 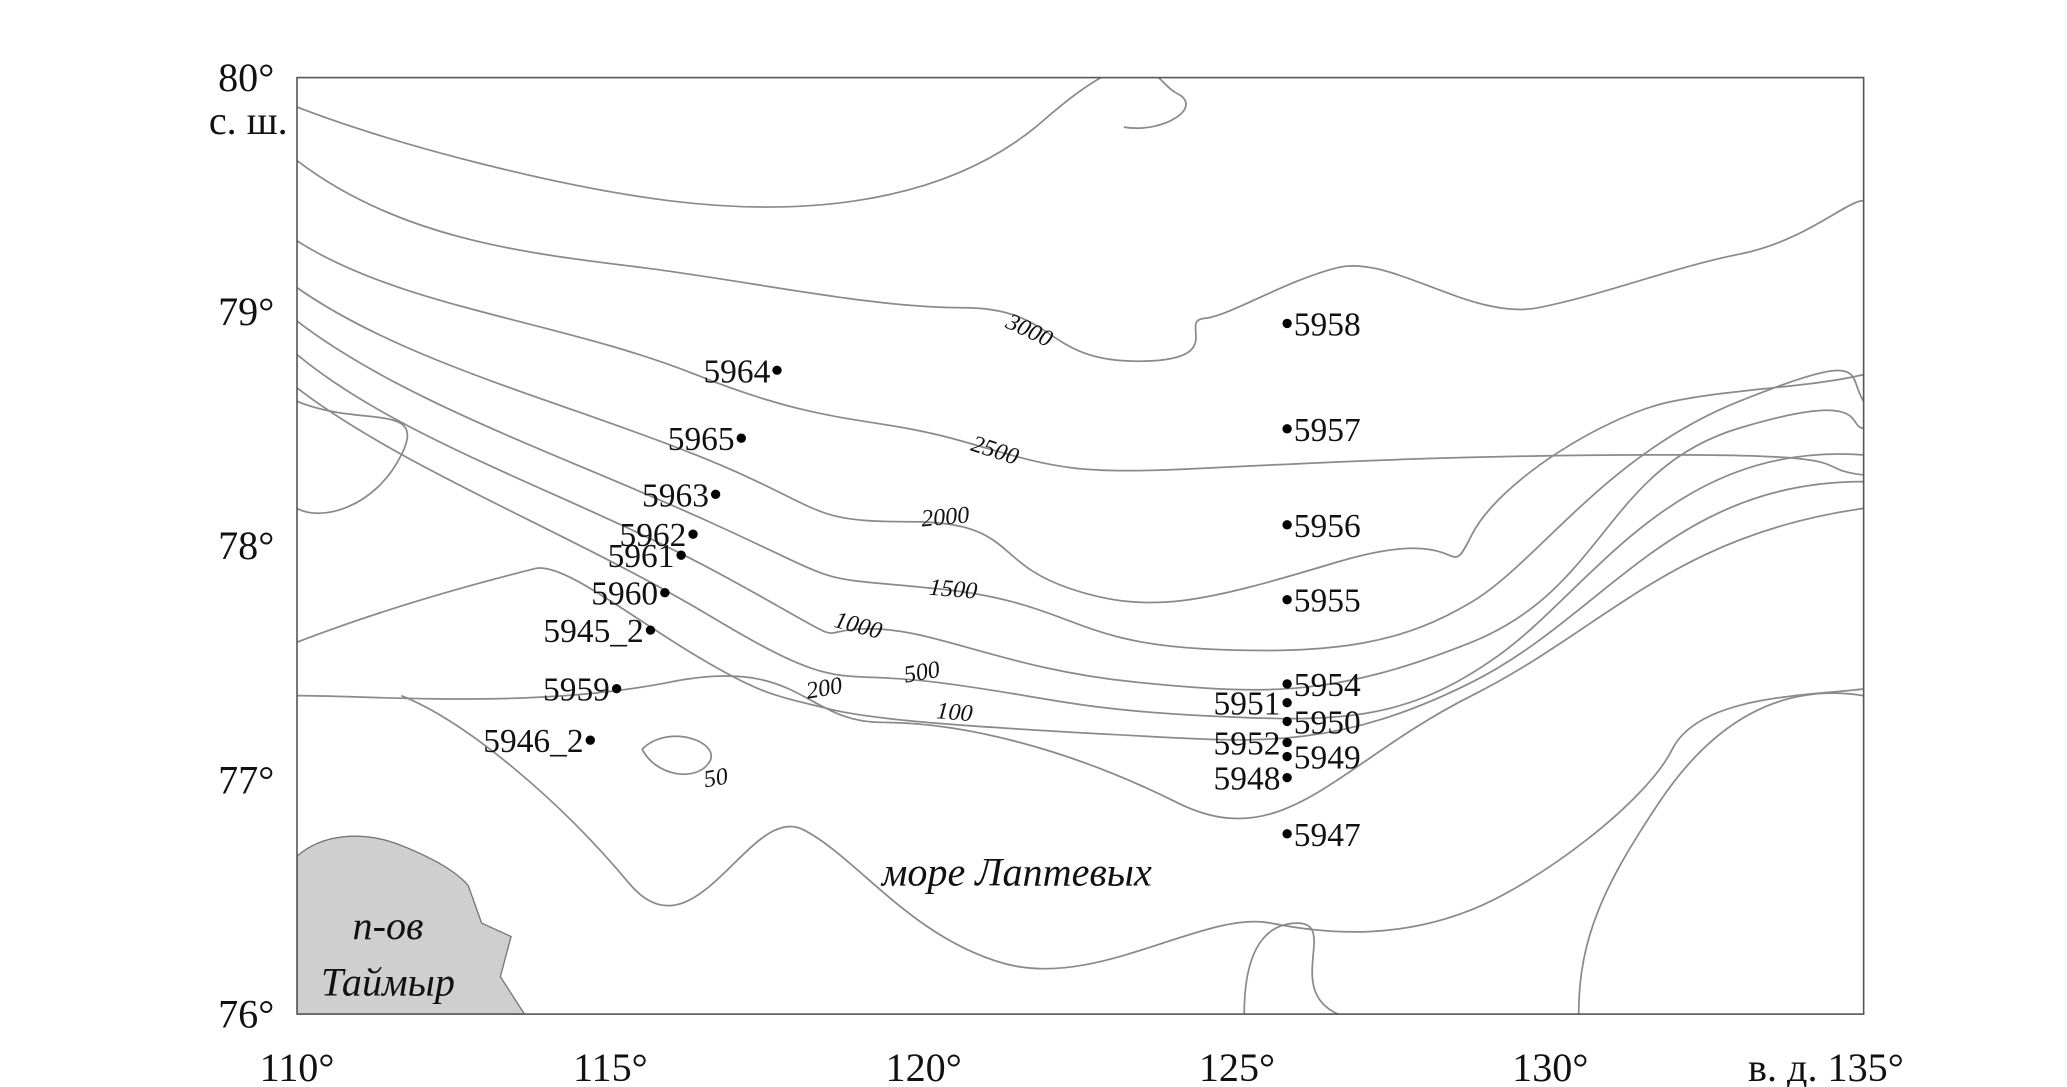 What do you see at coordinates (1016, 872) in the screenshot?
I see `sea-label: море Лаптевых` at bounding box center [1016, 872].